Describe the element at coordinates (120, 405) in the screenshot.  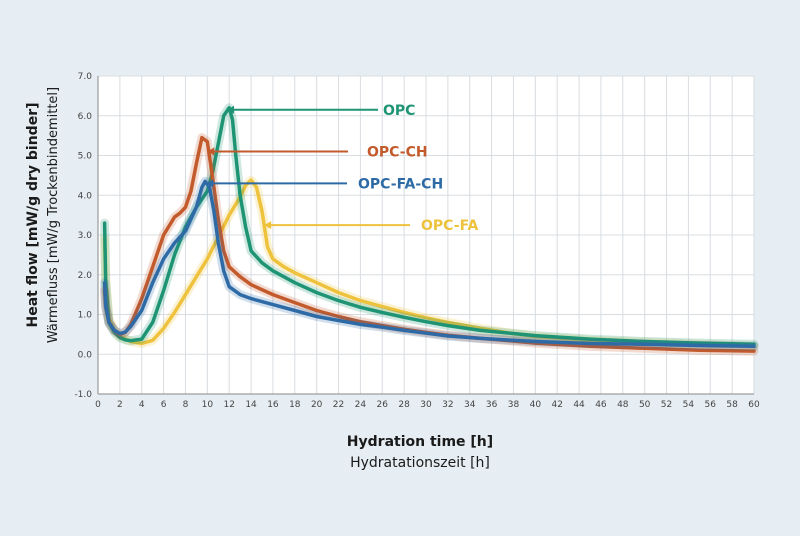
I see `x-tick-label: 2` at that location.